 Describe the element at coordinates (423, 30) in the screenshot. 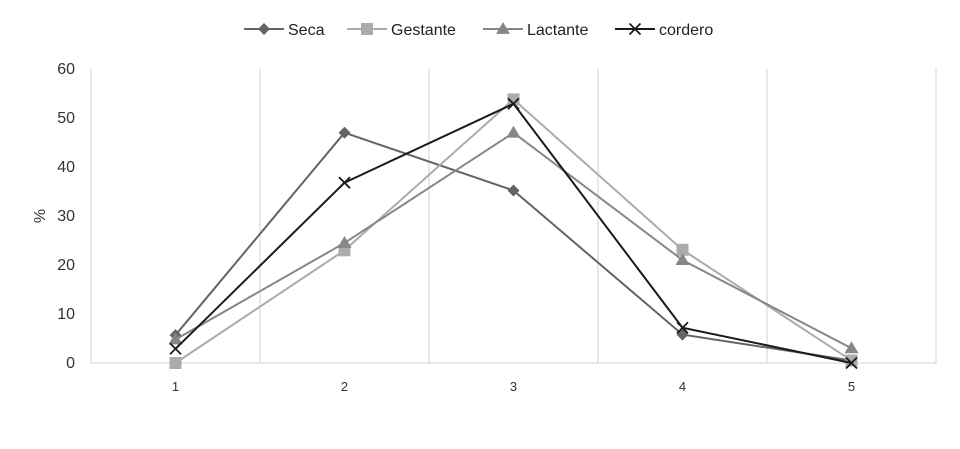

I see `legend-label: Gestante` at that location.